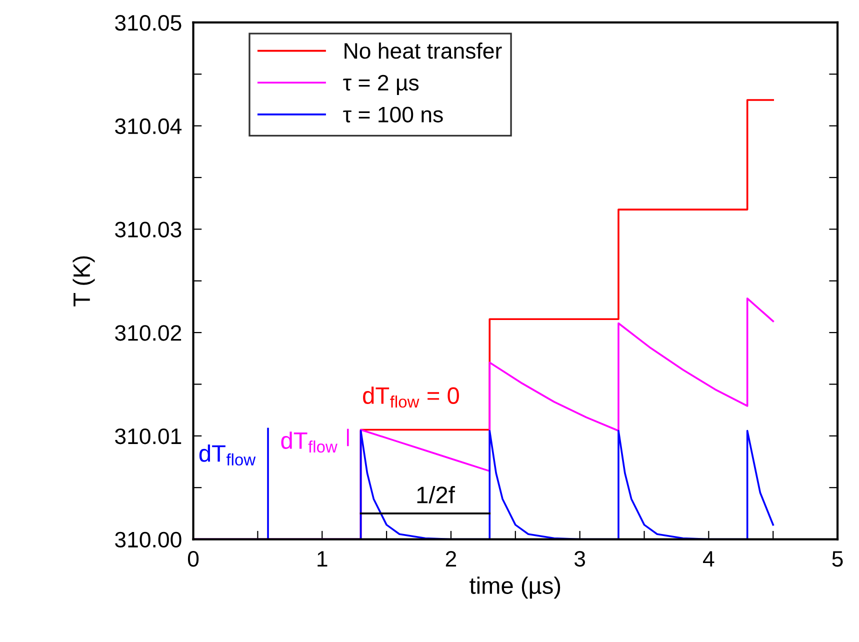  What do you see at coordinates (148, 540) in the screenshot?
I see `y-tick-label: 310.00` at bounding box center [148, 540].